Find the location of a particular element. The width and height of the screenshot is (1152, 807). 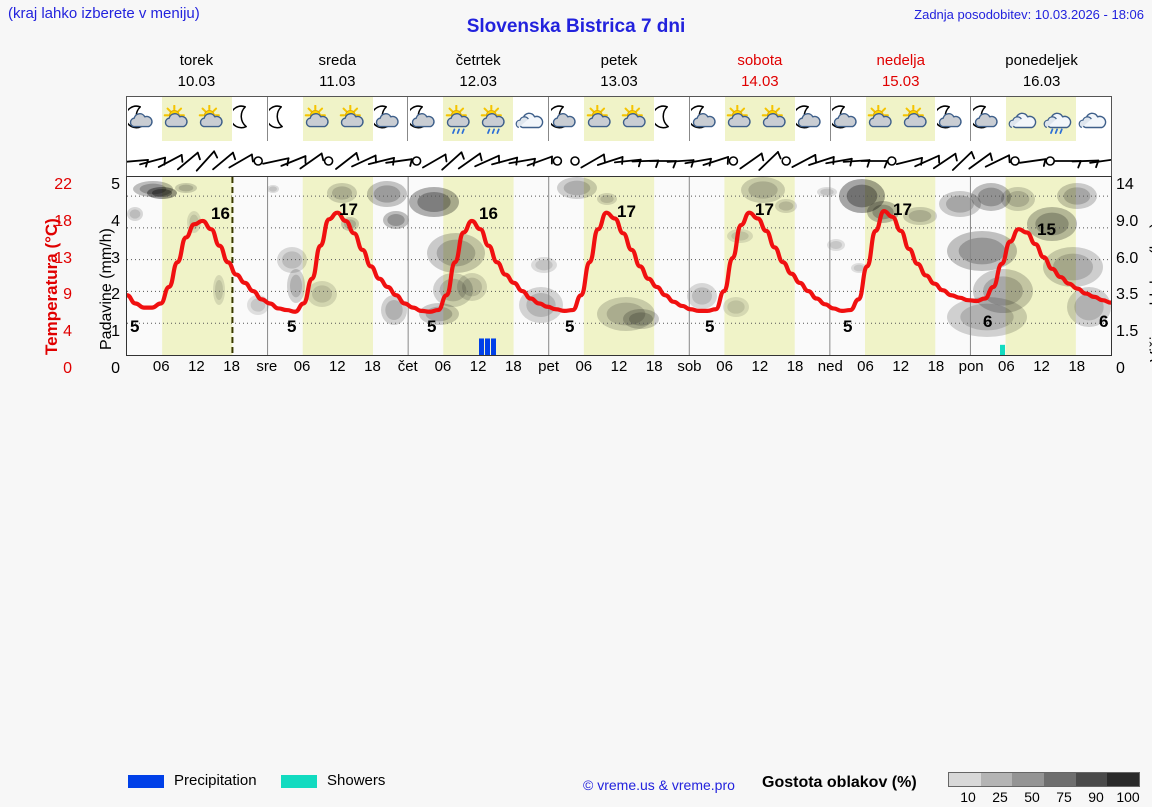

cloud-density-label-100: 100 is located at coordinates (1127, 797).